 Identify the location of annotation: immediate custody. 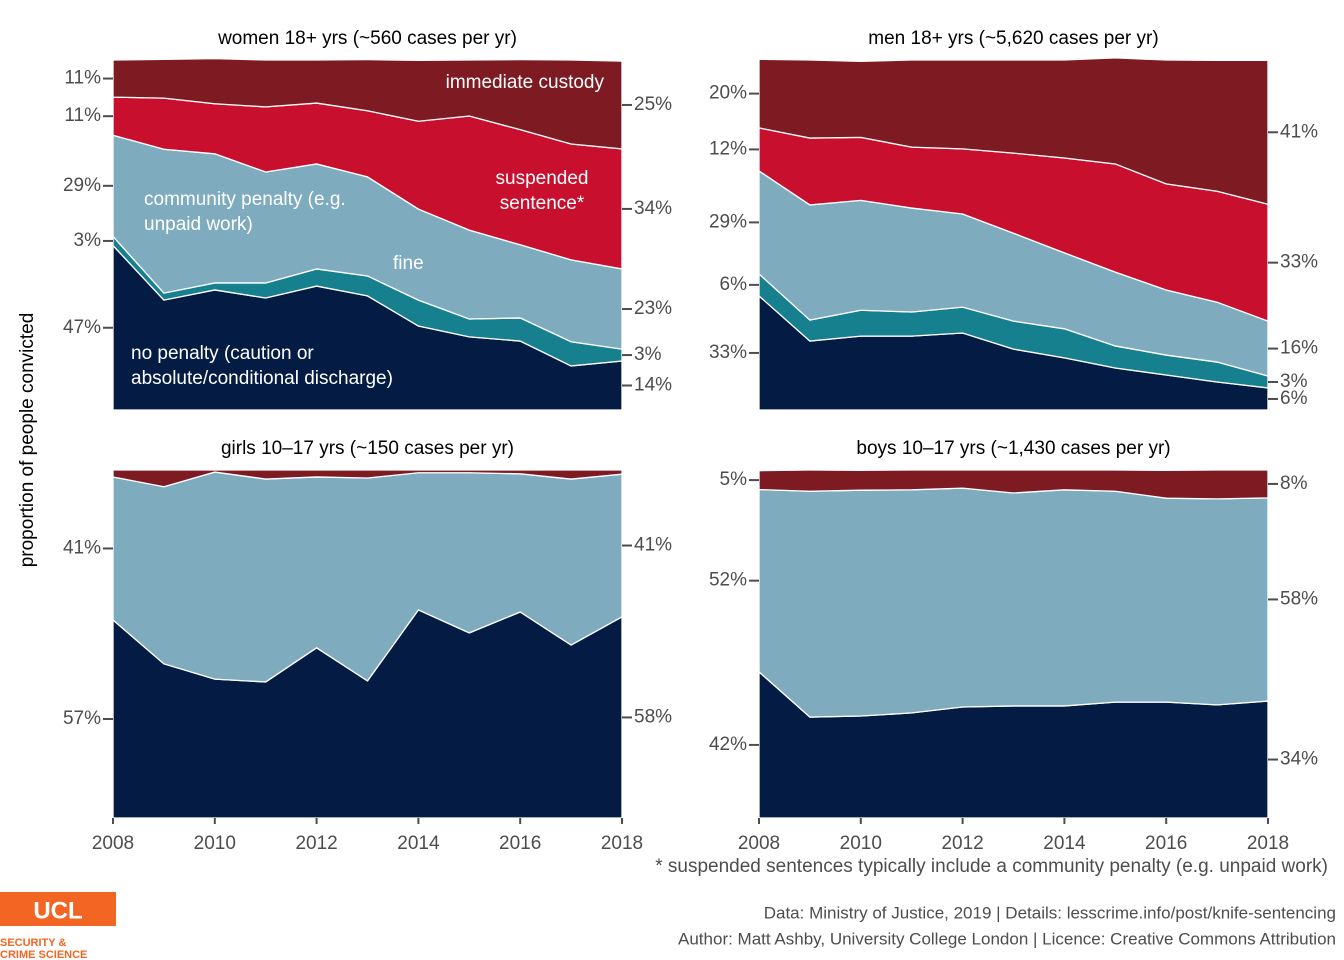
(524, 82).